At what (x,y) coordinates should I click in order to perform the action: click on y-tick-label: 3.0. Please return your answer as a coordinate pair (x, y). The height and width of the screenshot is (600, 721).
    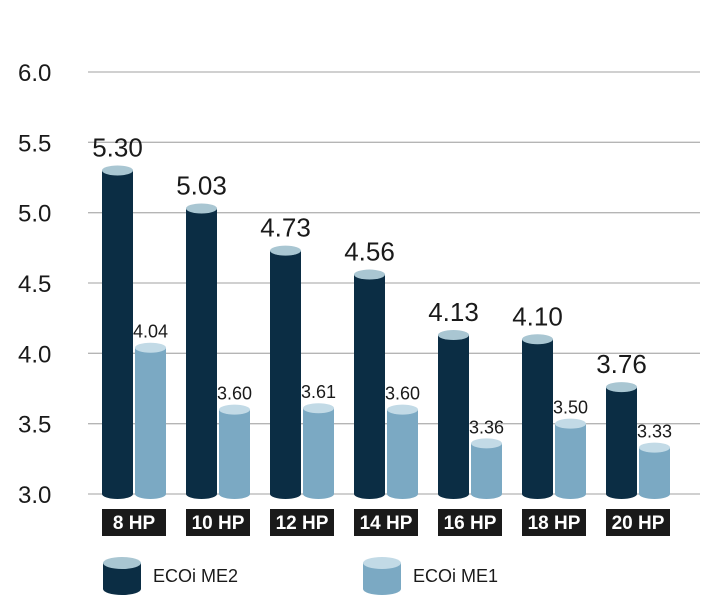
    Looking at the image, I should click on (34, 495).